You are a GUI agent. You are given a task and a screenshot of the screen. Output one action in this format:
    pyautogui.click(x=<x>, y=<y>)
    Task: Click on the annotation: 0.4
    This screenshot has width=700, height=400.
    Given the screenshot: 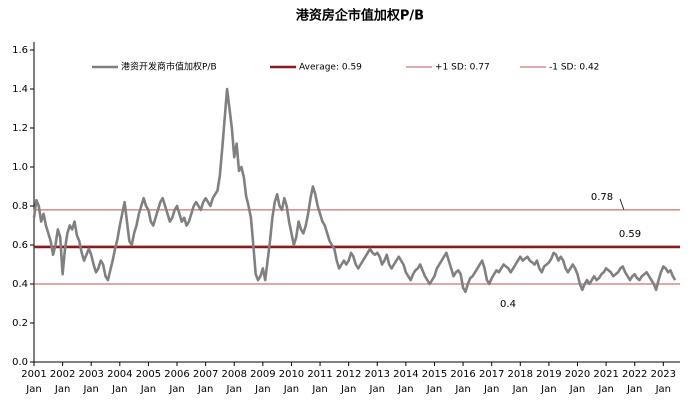 What is the action you would take?
    pyautogui.click(x=508, y=304)
    